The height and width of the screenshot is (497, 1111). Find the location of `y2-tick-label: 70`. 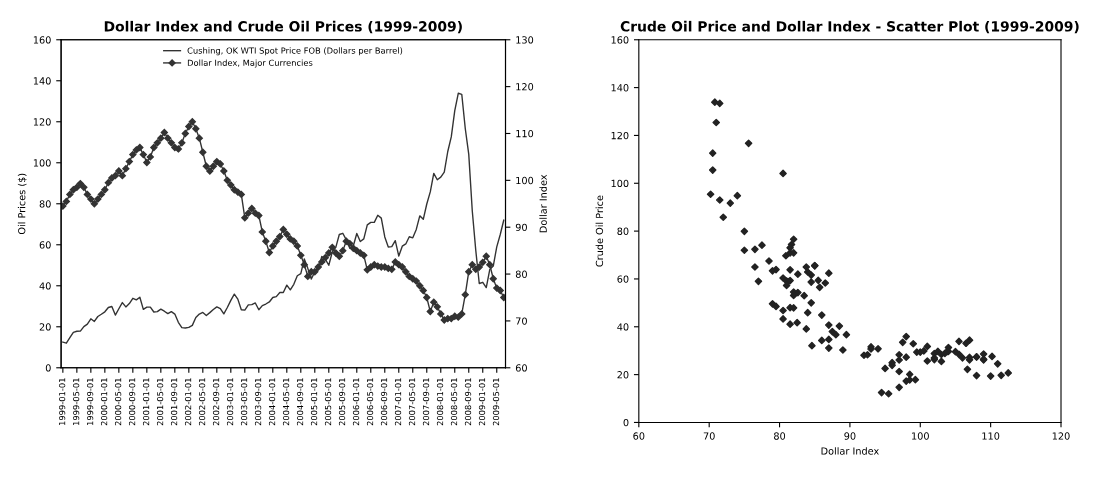

y2-tick-label: 70 is located at coordinates (521, 321).